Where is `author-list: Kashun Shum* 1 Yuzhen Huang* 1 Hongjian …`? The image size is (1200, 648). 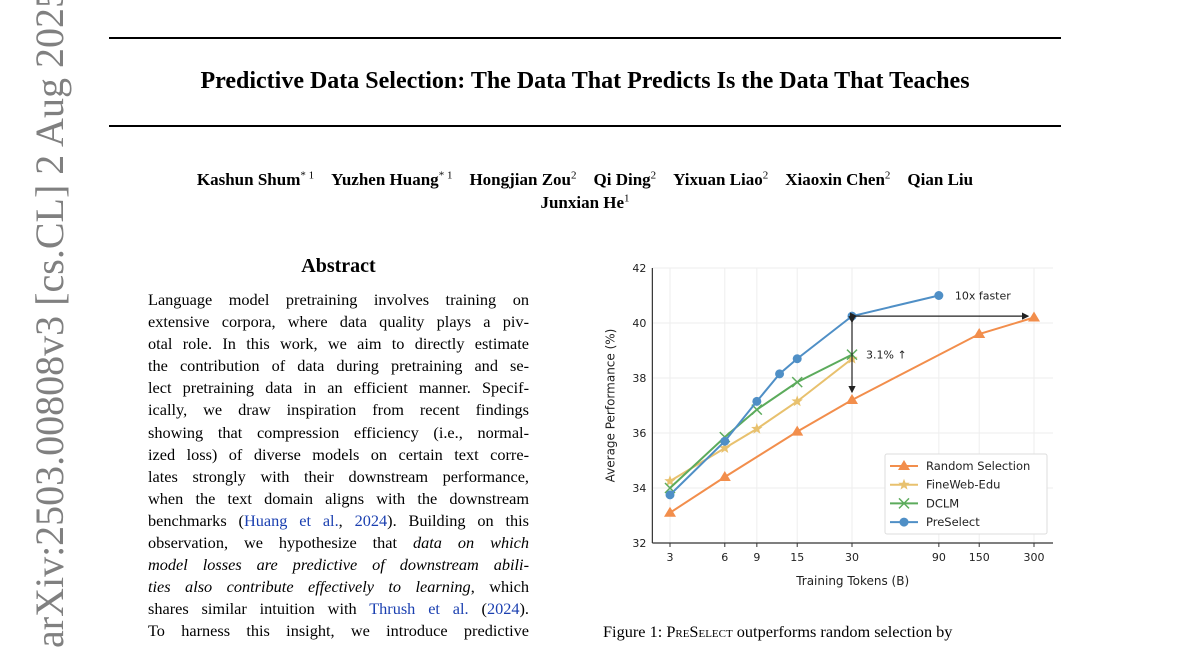
author-list: Kashun Shum* 1 Yuzhen Huang* 1 Hongjian … is located at coordinates (585, 179).